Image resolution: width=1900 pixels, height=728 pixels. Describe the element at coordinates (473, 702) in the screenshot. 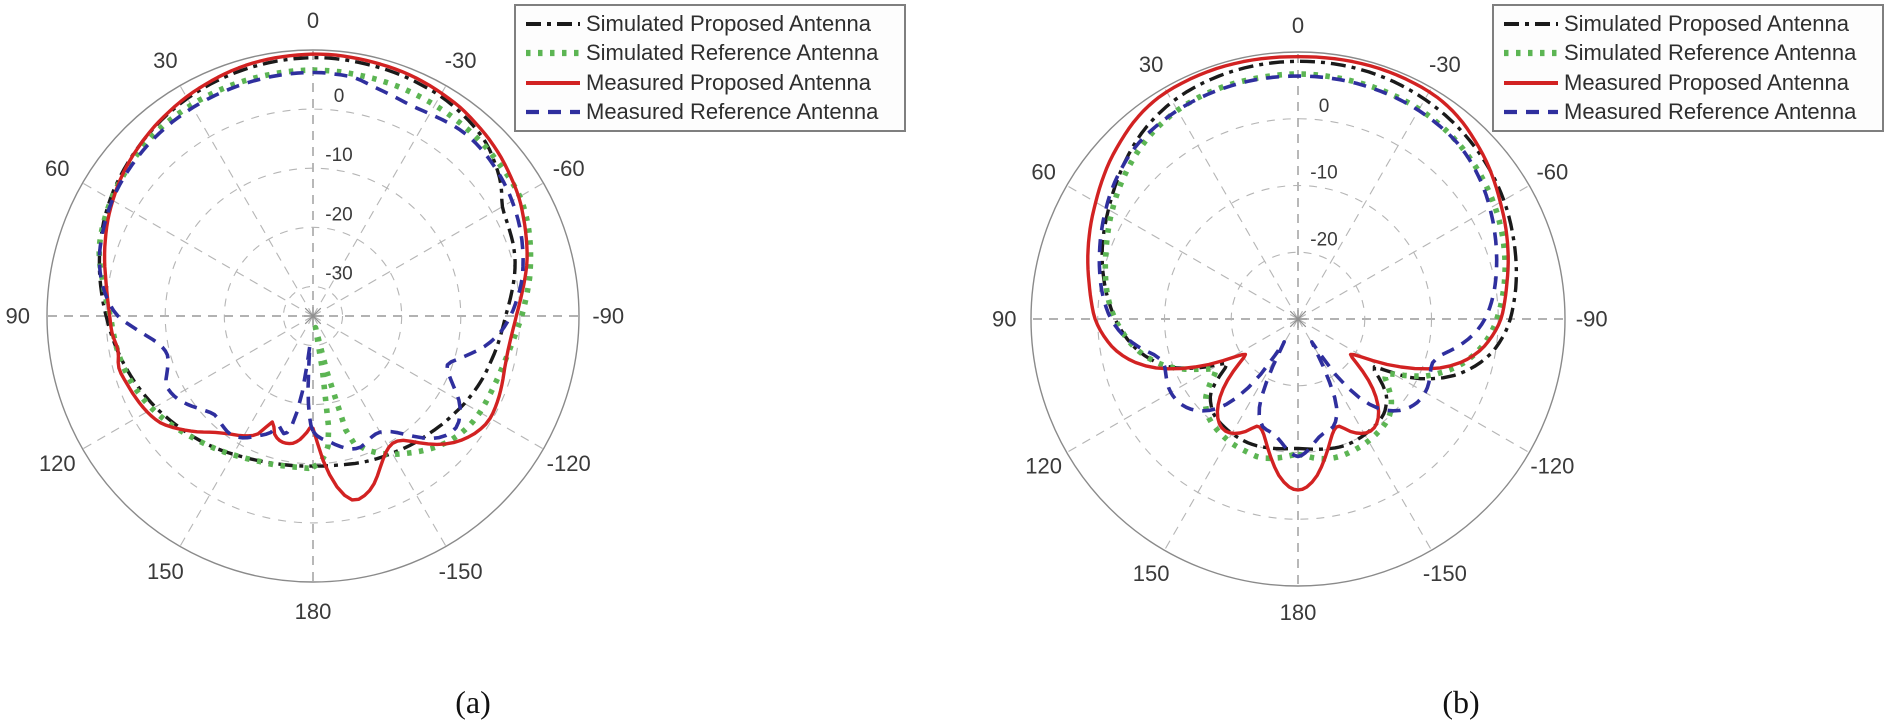

I see `caption-subfigure-a: (a)` at that location.